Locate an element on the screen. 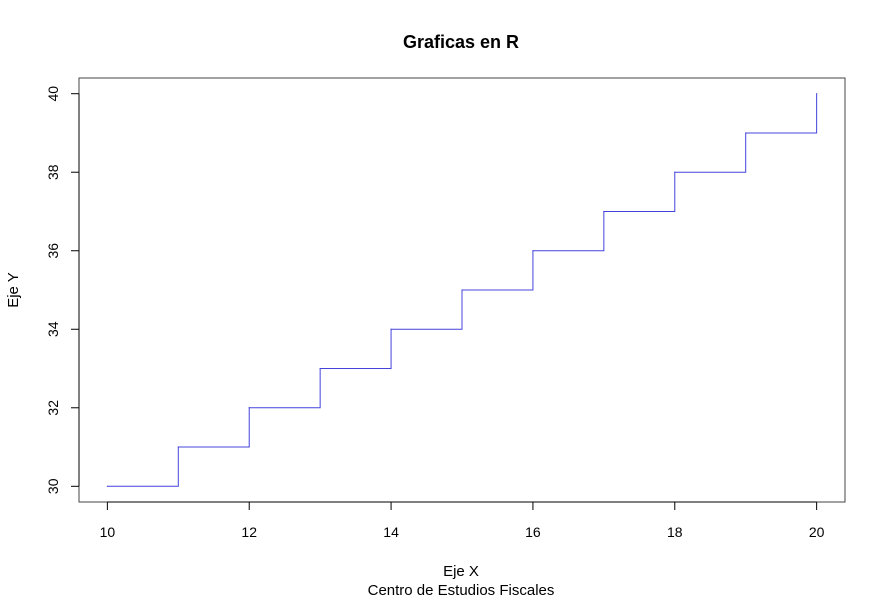 The height and width of the screenshot is (600, 884). x-tick-label: 20 is located at coordinates (817, 532).